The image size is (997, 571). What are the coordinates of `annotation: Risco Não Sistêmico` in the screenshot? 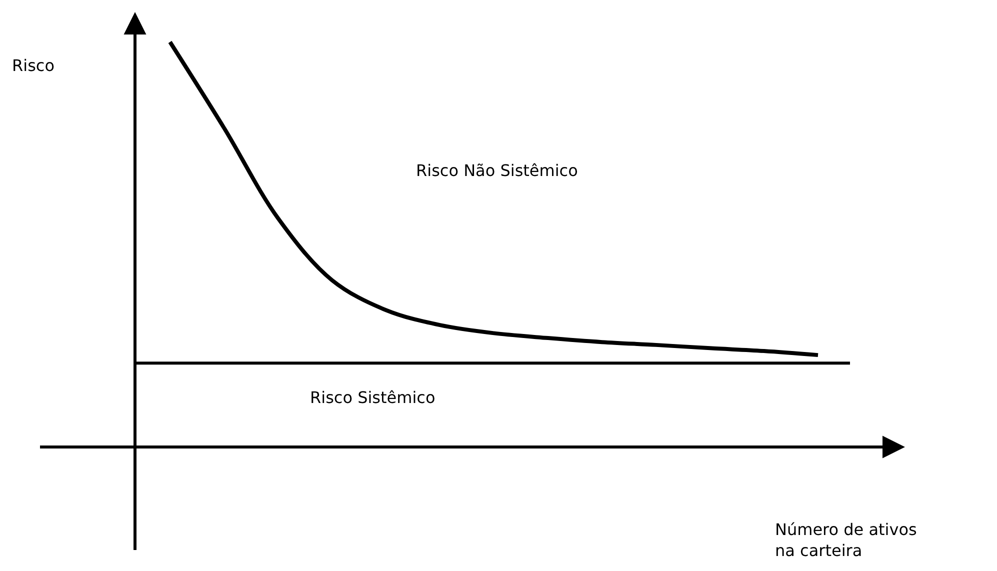 It's located at (497, 170).